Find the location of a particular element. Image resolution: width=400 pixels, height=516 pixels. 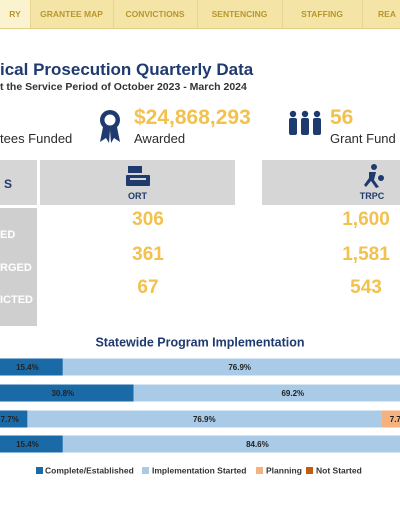

nav-tab: STAFFING is located at coordinates (322, 14).